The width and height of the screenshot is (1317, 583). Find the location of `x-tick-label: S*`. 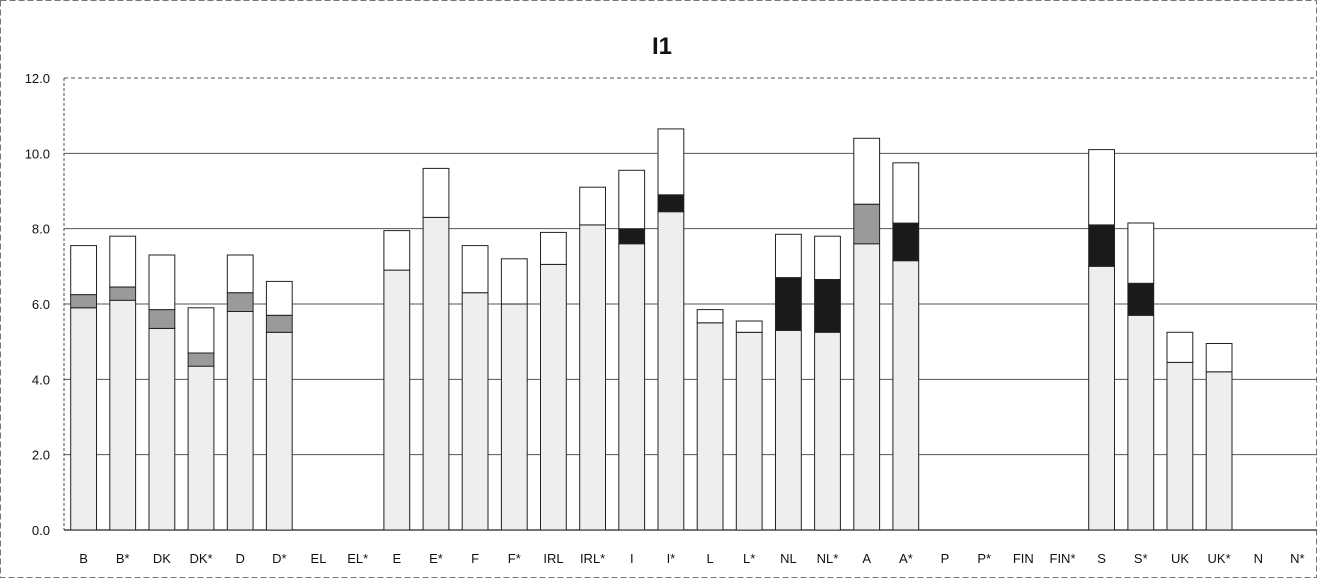

x-tick-label: S* is located at coordinates (1141, 558).